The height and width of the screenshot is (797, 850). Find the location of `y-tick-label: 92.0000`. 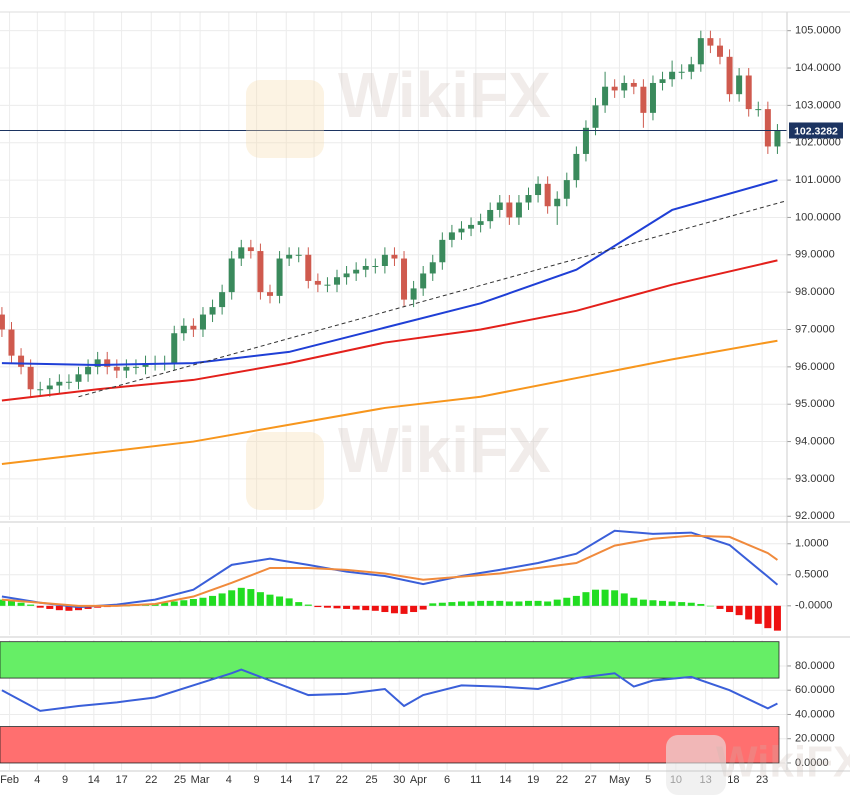

y-tick-label: 92.0000 is located at coordinates (815, 516).